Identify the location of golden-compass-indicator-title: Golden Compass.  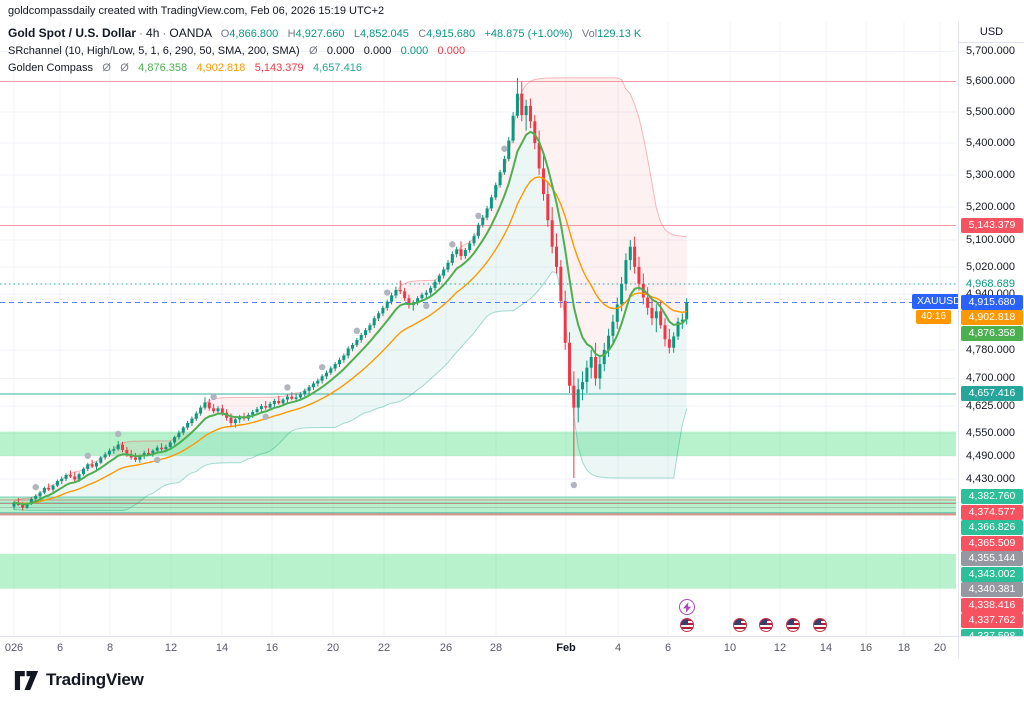
(50, 68).